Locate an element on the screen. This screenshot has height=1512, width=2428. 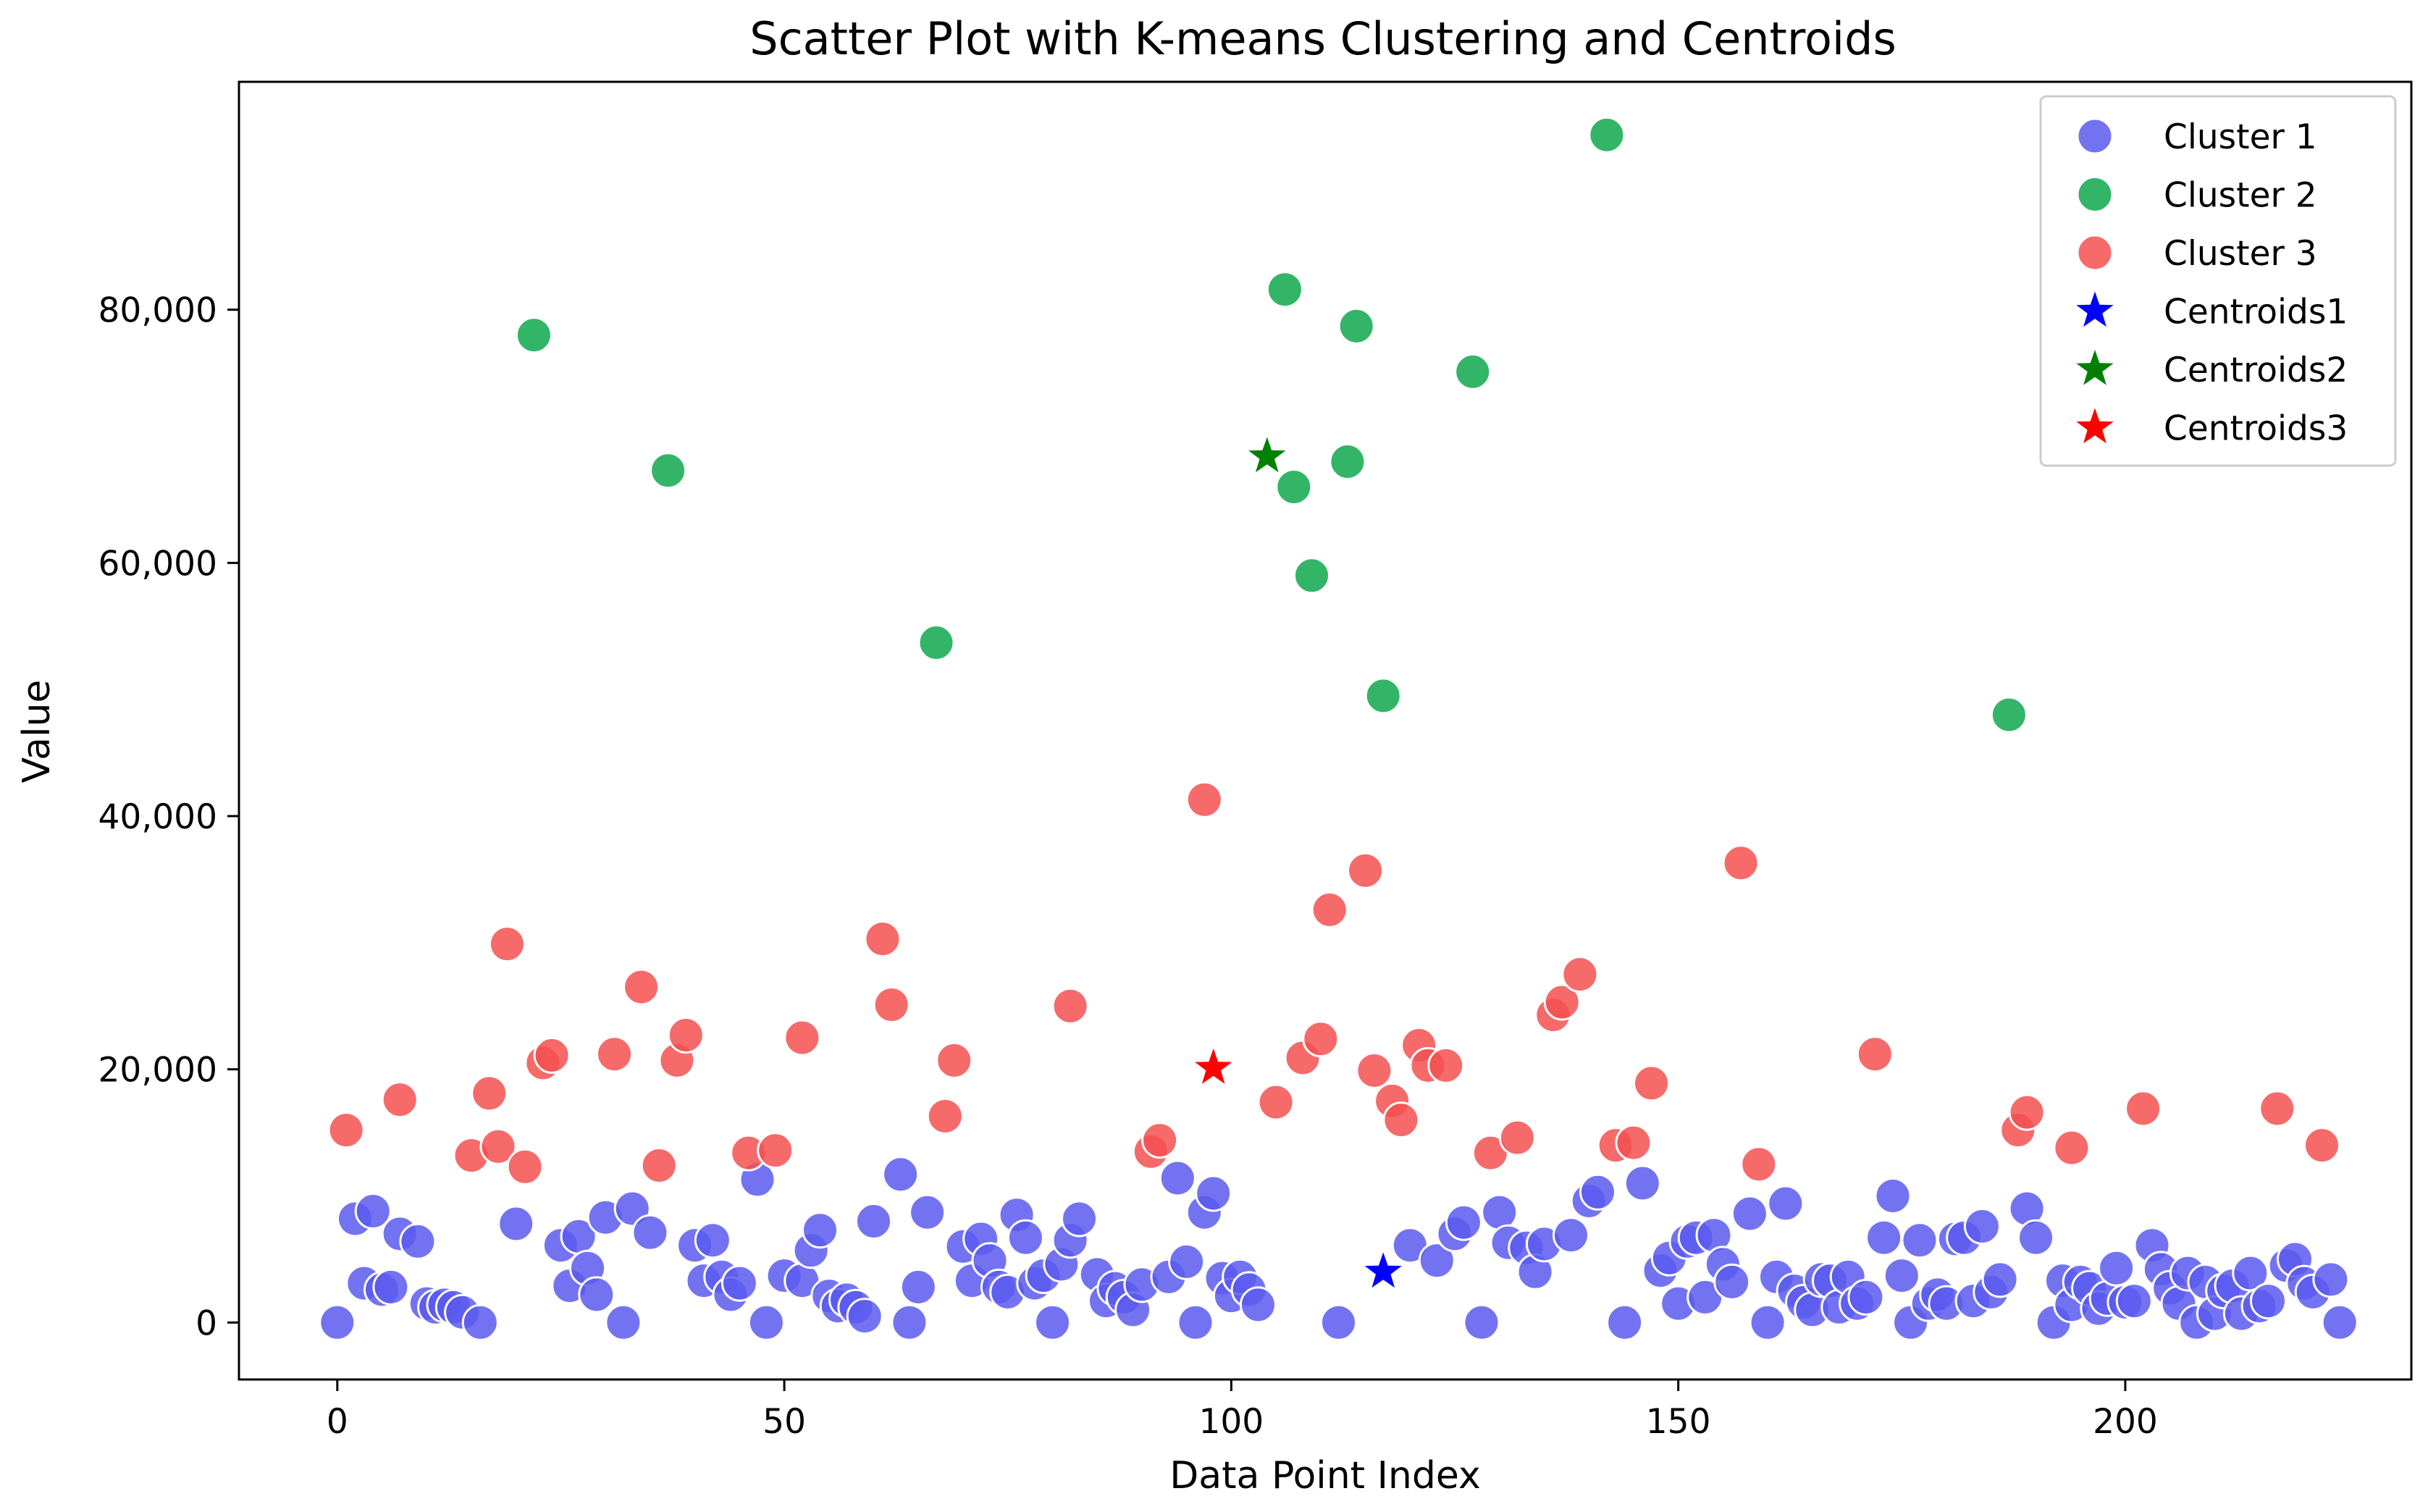
legend-box is located at coordinates (2218, 281).